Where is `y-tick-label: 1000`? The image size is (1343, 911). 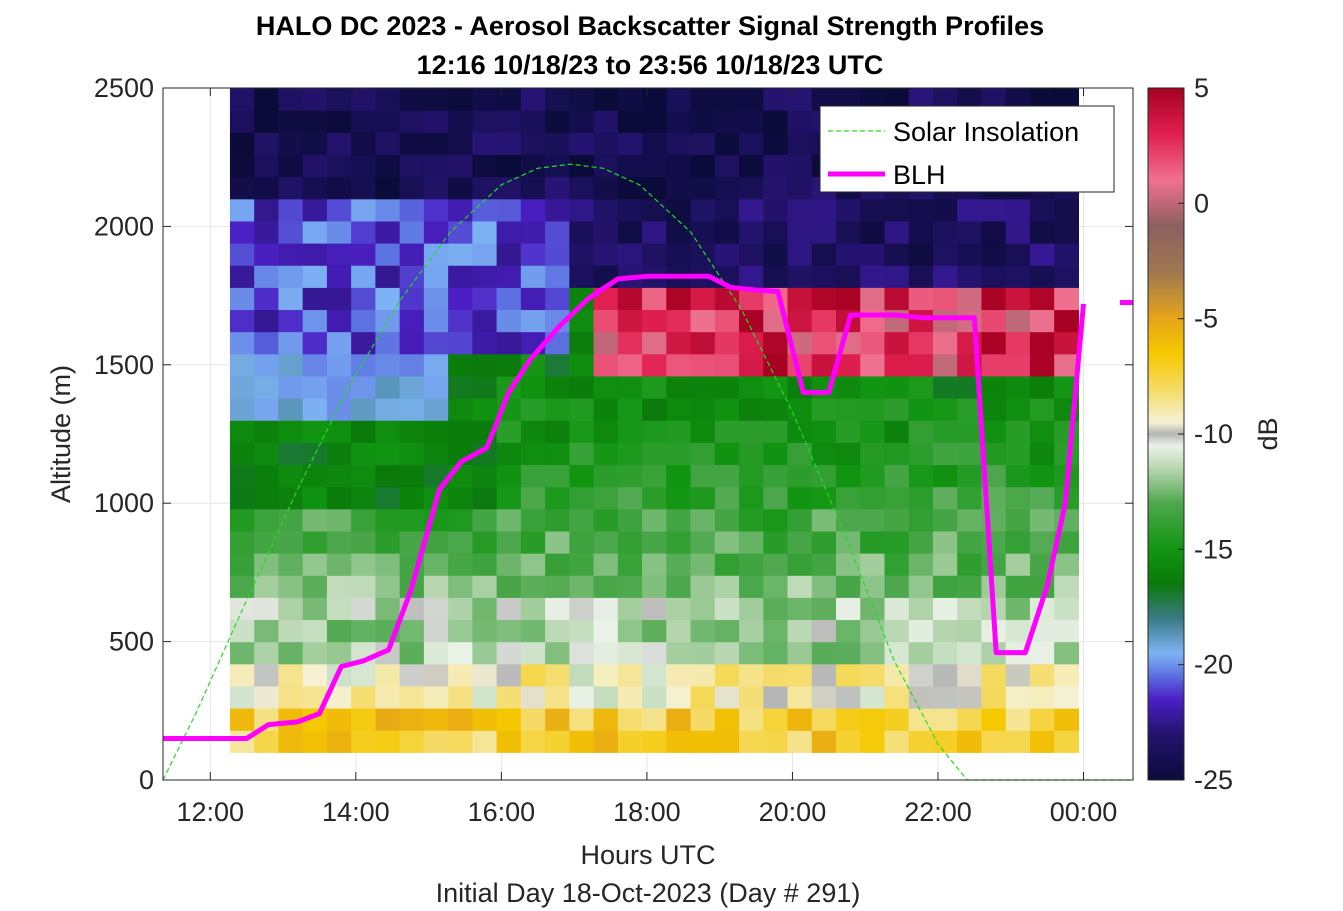
y-tick-label: 1000 is located at coordinates (124, 503).